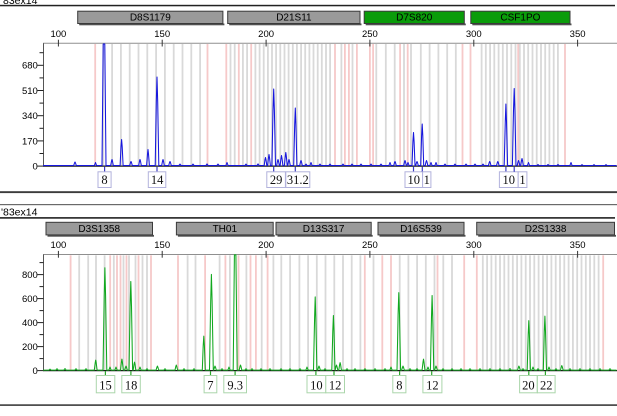 The image size is (617, 416). Describe the element at coordinates (157, 180) in the screenshot. I see `svg-text: 14` at that location.